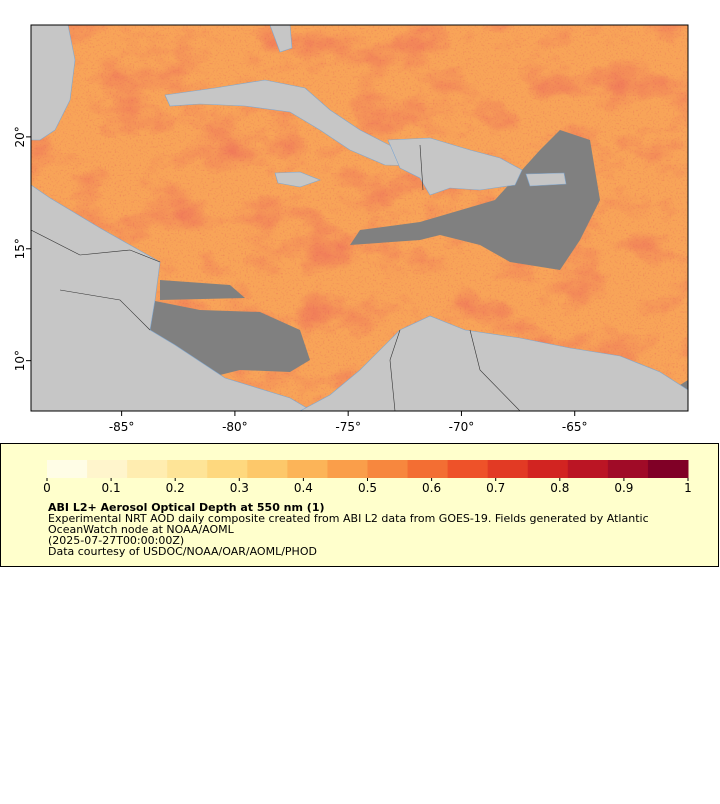  I want to click on x-tick-label: -75°, so click(348, 427).